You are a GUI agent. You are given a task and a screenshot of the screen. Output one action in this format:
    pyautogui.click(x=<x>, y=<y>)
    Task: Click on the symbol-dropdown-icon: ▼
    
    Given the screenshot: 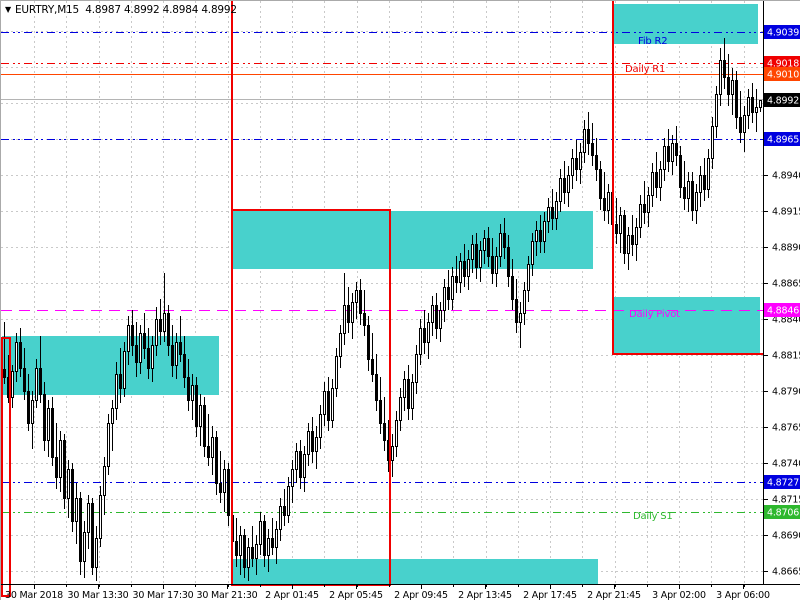 What is the action you would take?
    pyautogui.click(x=8, y=9)
    